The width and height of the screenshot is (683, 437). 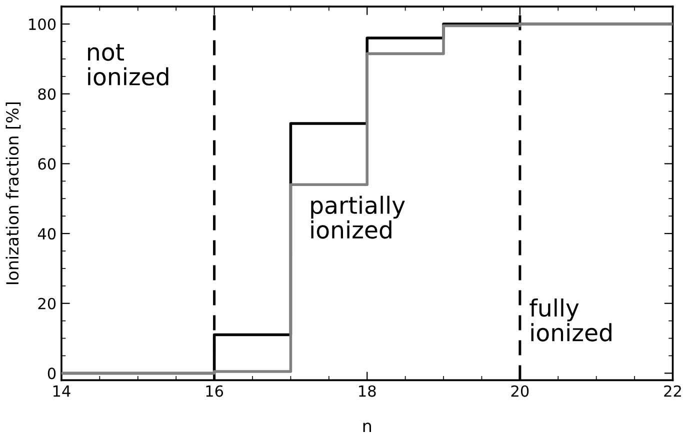 What do you see at coordinates (520, 391) in the screenshot?
I see `x-tick-label: 20` at bounding box center [520, 391].